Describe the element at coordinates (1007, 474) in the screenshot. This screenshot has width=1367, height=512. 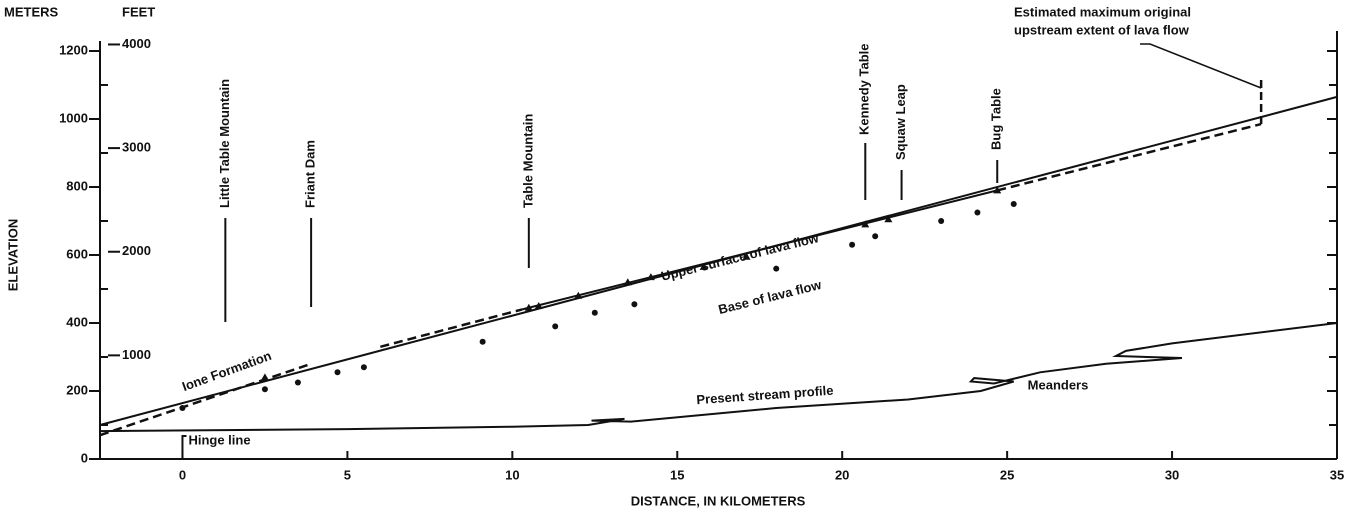
I see `x-tick-label: 25` at that location.